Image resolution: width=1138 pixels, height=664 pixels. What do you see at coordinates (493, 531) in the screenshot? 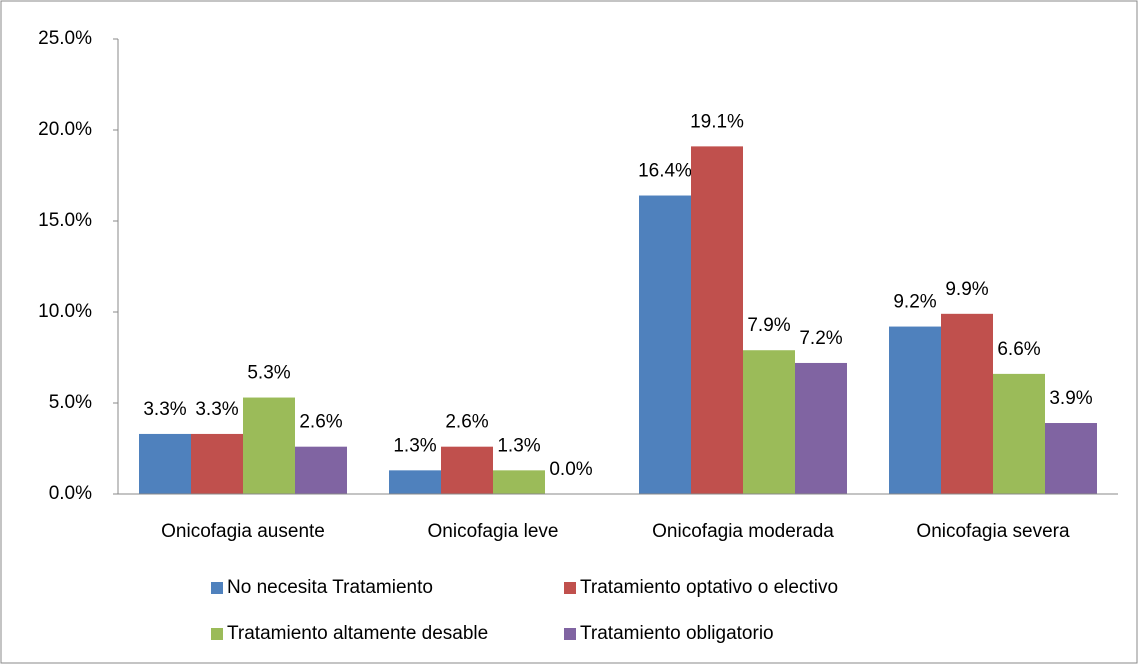
I see `x-tick-label: Onicofagia leve` at bounding box center [493, 531].